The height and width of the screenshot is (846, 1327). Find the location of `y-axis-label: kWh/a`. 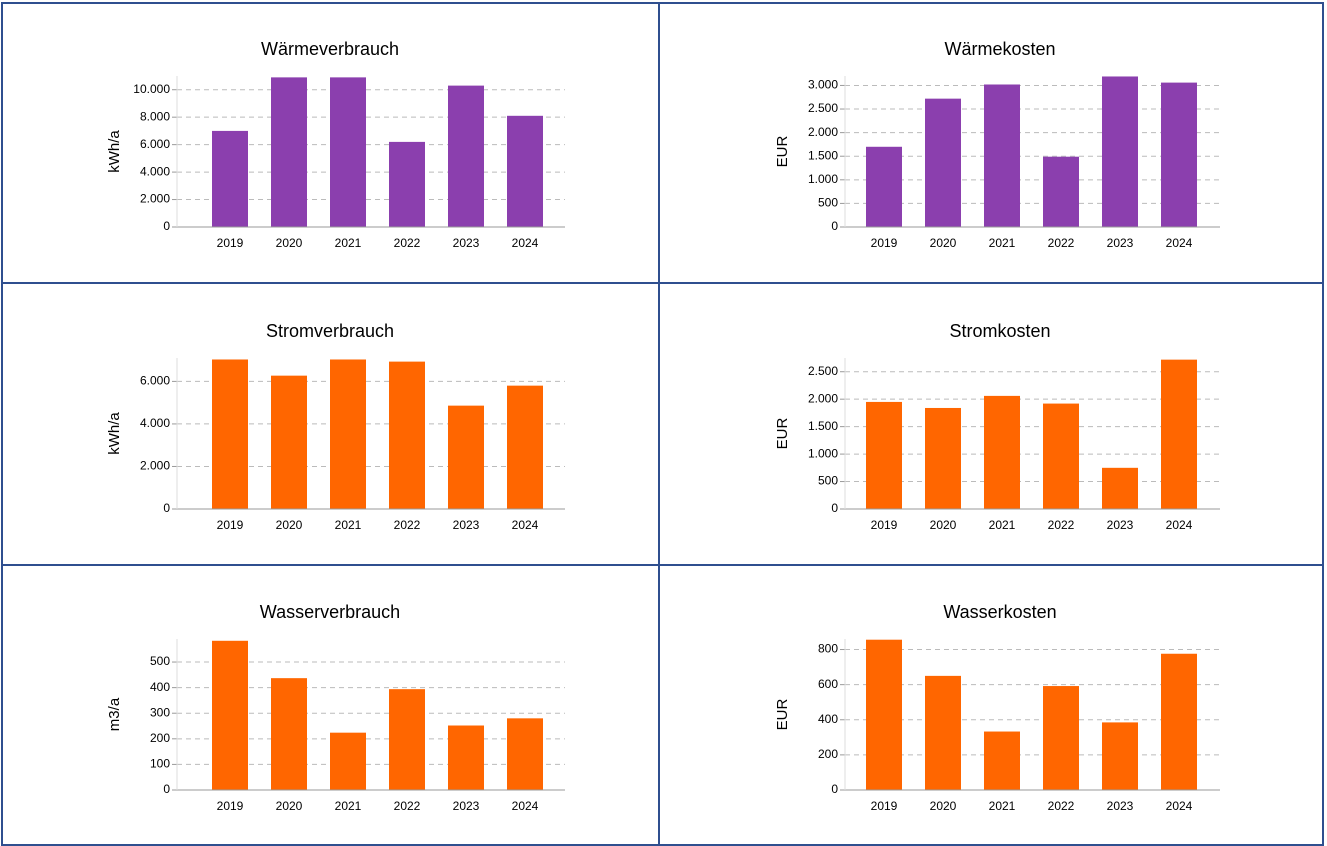

y-axis-label: kWh/a is located at coordinates (114, 433).